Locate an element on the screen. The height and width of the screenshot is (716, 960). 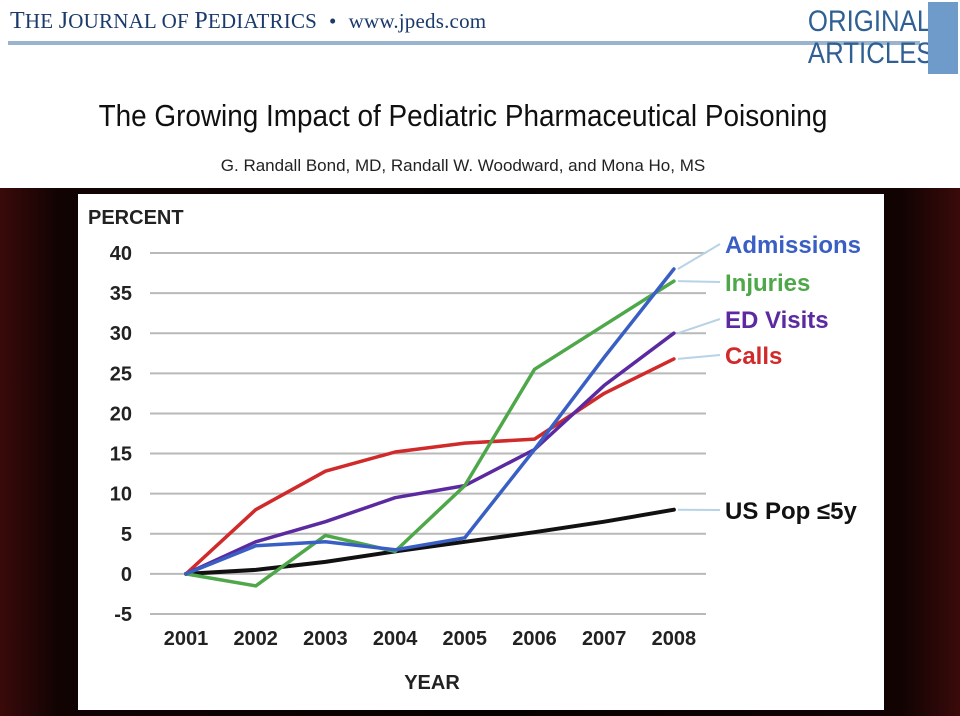
y-tick-label: 25 is located at coordinates (121, 374).